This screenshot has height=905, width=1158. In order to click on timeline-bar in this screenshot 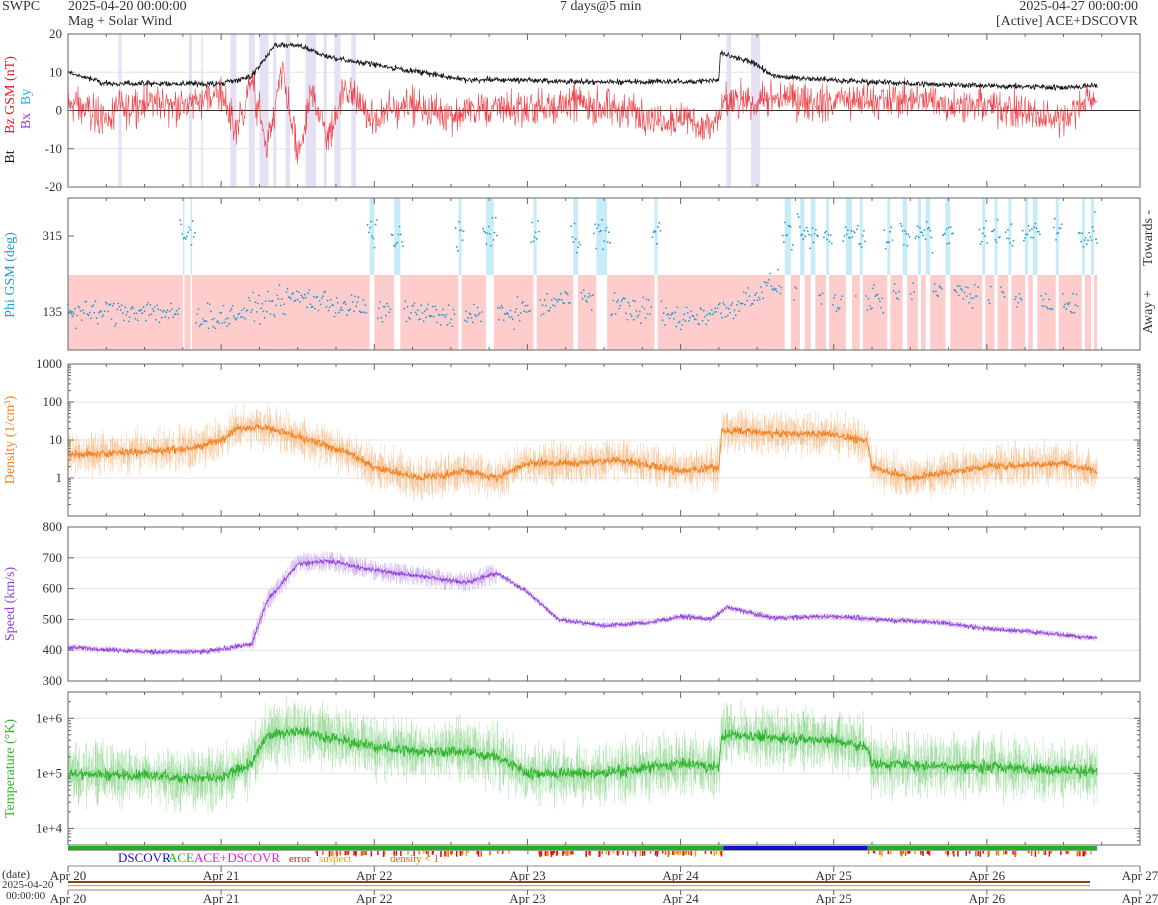, I will do `click(579, 882)`.